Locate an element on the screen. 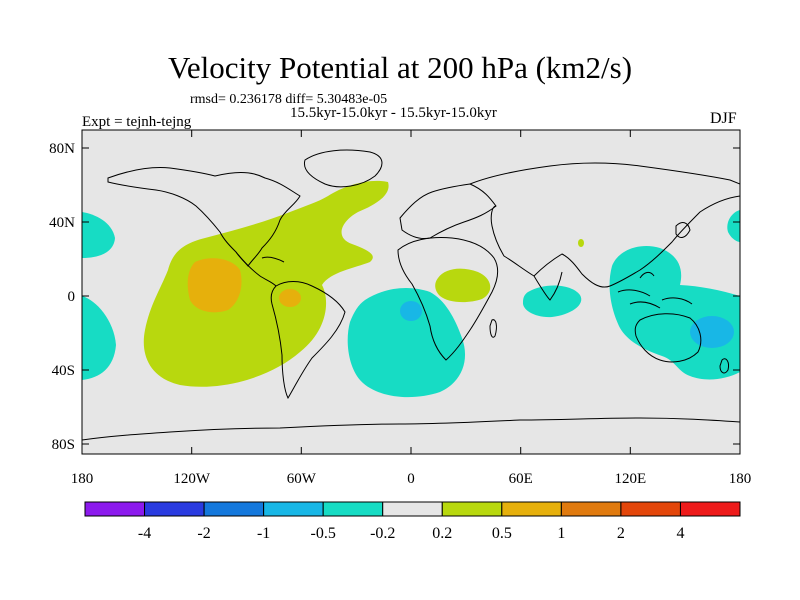 The image size is (800, 600). lon-label-180w: 180 is located at coordinates (82, 479).